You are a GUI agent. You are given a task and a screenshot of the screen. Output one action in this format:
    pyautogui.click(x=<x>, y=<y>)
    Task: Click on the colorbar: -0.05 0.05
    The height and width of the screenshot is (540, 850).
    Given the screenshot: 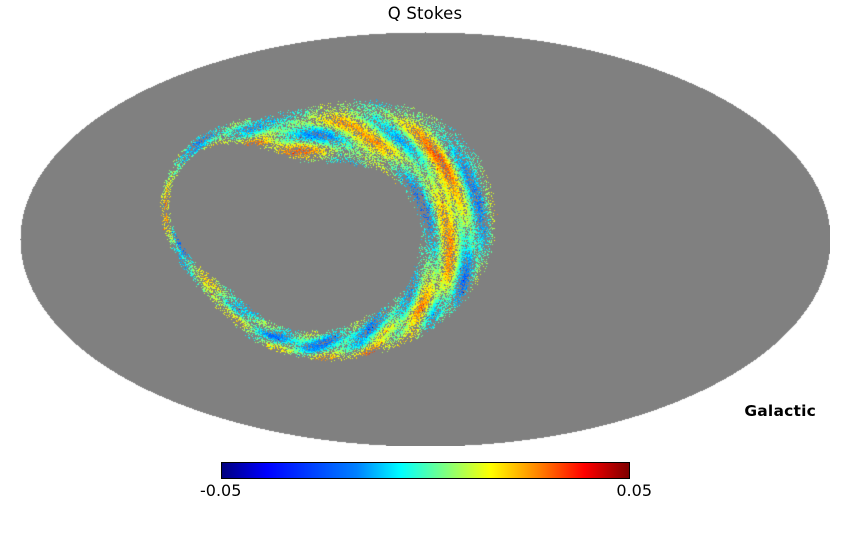 What is the action you would take?
    pyautogui.click(x=426, y=483)
    